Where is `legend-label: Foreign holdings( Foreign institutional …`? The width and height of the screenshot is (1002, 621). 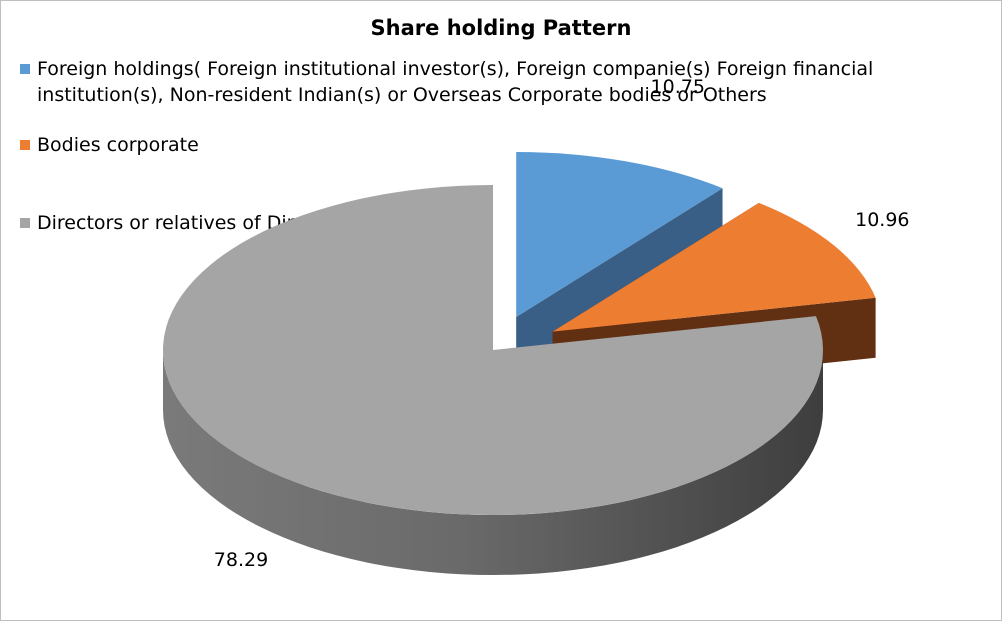
legend-label: Foreign holdings( Foreign institutional … is located at coordinates (455, 82).